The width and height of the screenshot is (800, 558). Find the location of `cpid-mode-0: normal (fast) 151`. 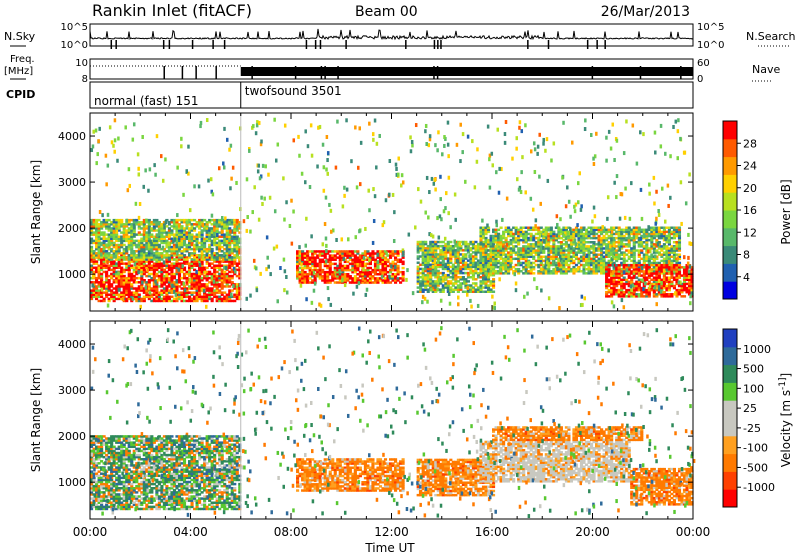

cpid-mode-0: normal (fast) 151 is located at coordinates (146, 101).